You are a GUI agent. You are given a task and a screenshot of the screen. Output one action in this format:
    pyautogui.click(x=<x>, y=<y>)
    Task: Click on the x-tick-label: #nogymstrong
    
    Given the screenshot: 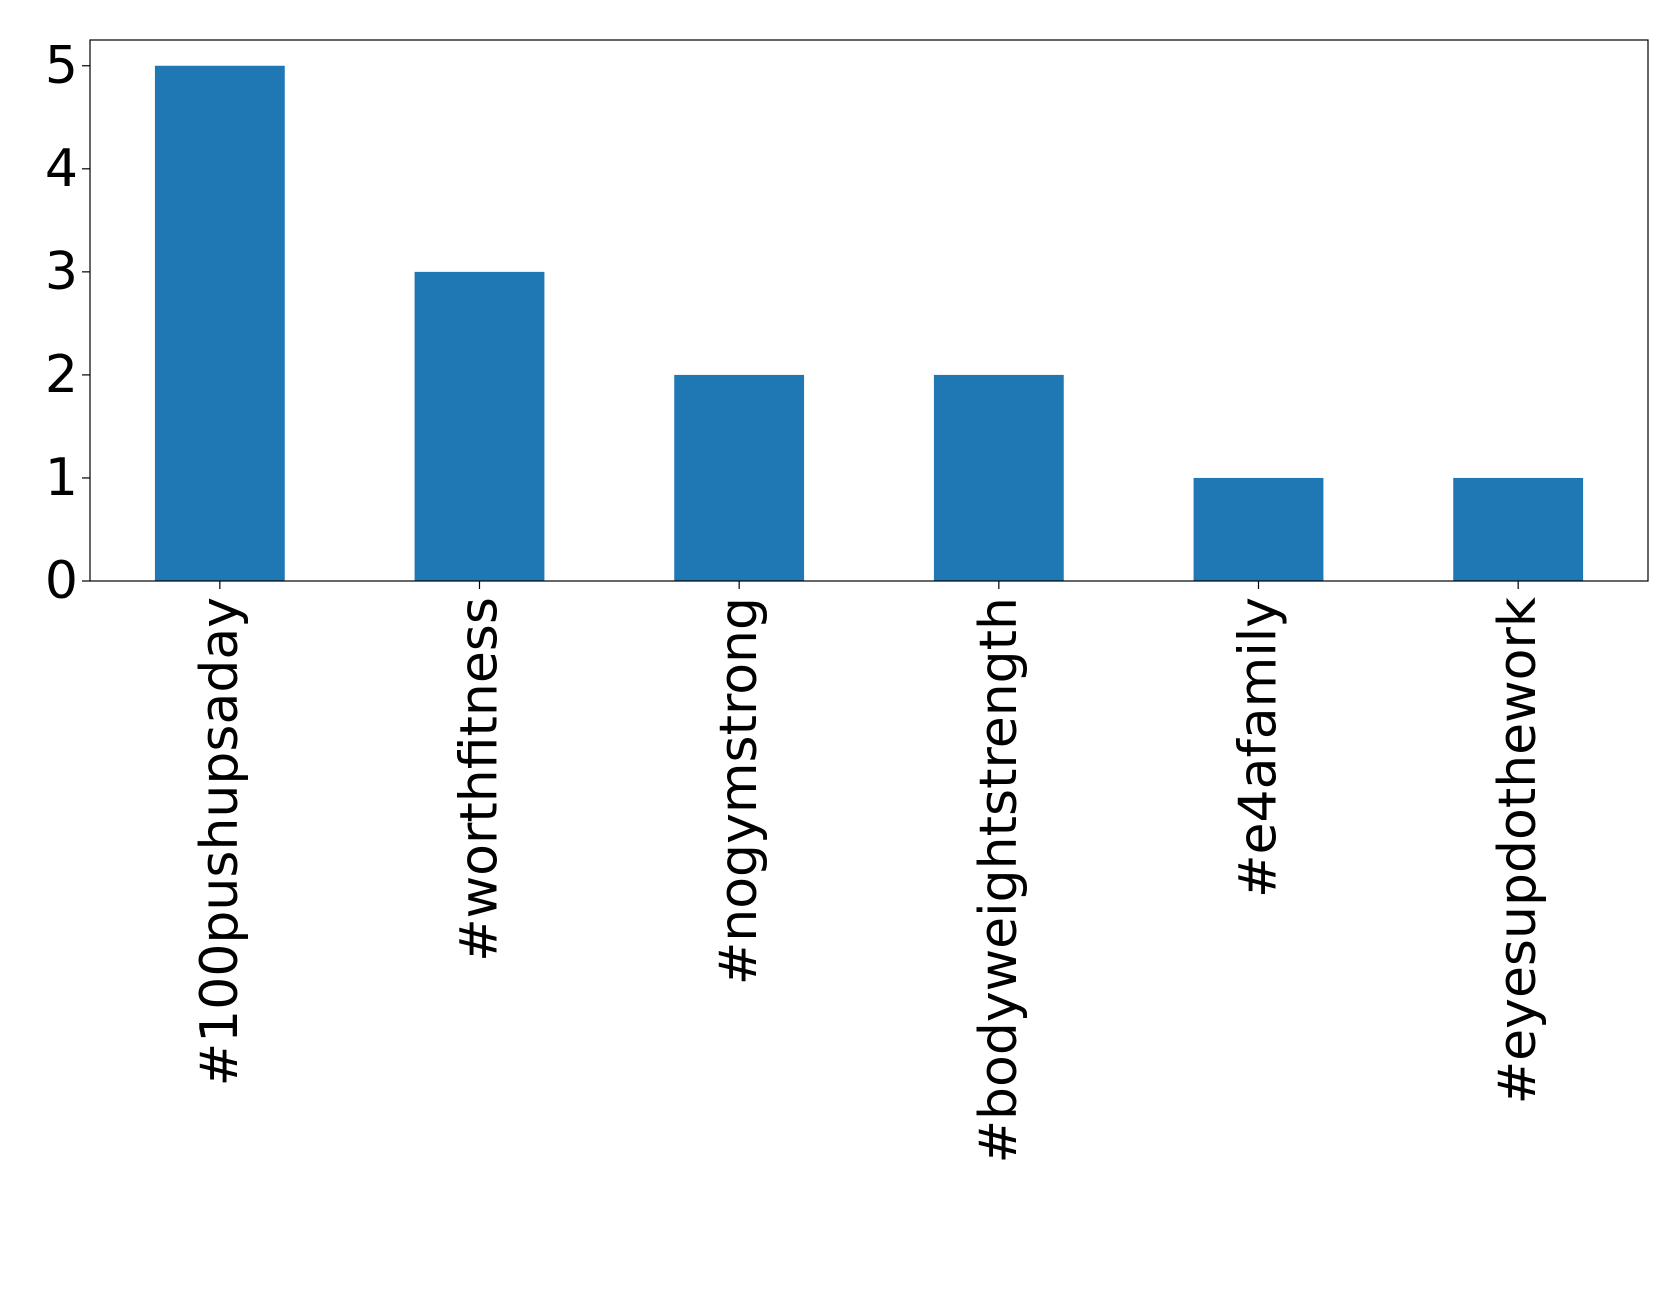 What is the action you would take?
    pyautogui.click(x=739, y=791)
    